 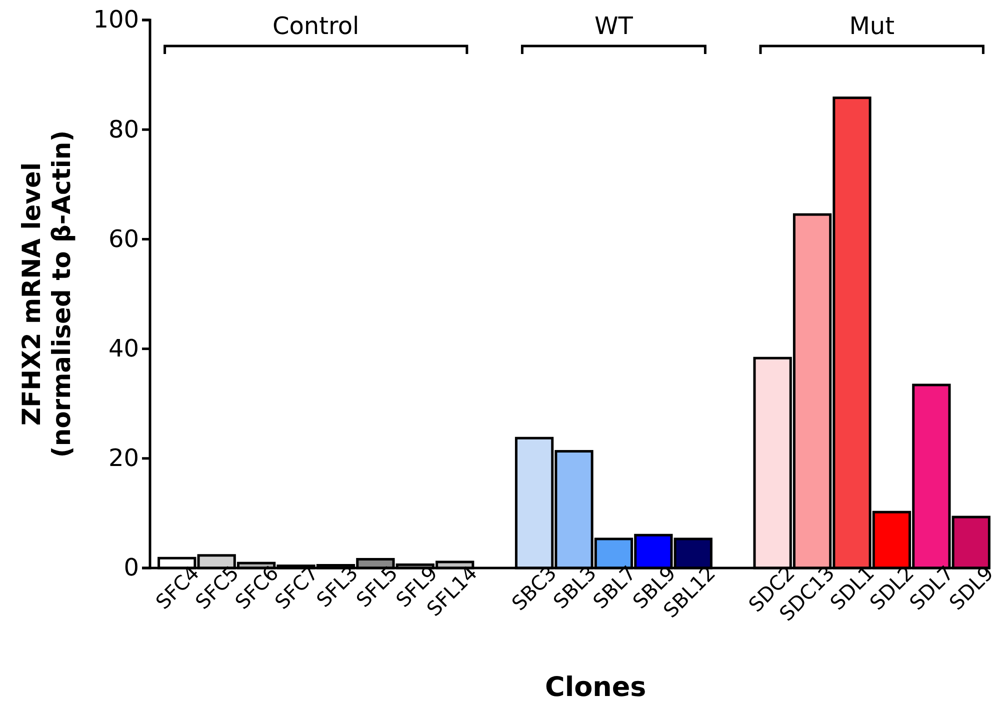 I want to click on y-tick-label: 100, so click(x=116, y=20).